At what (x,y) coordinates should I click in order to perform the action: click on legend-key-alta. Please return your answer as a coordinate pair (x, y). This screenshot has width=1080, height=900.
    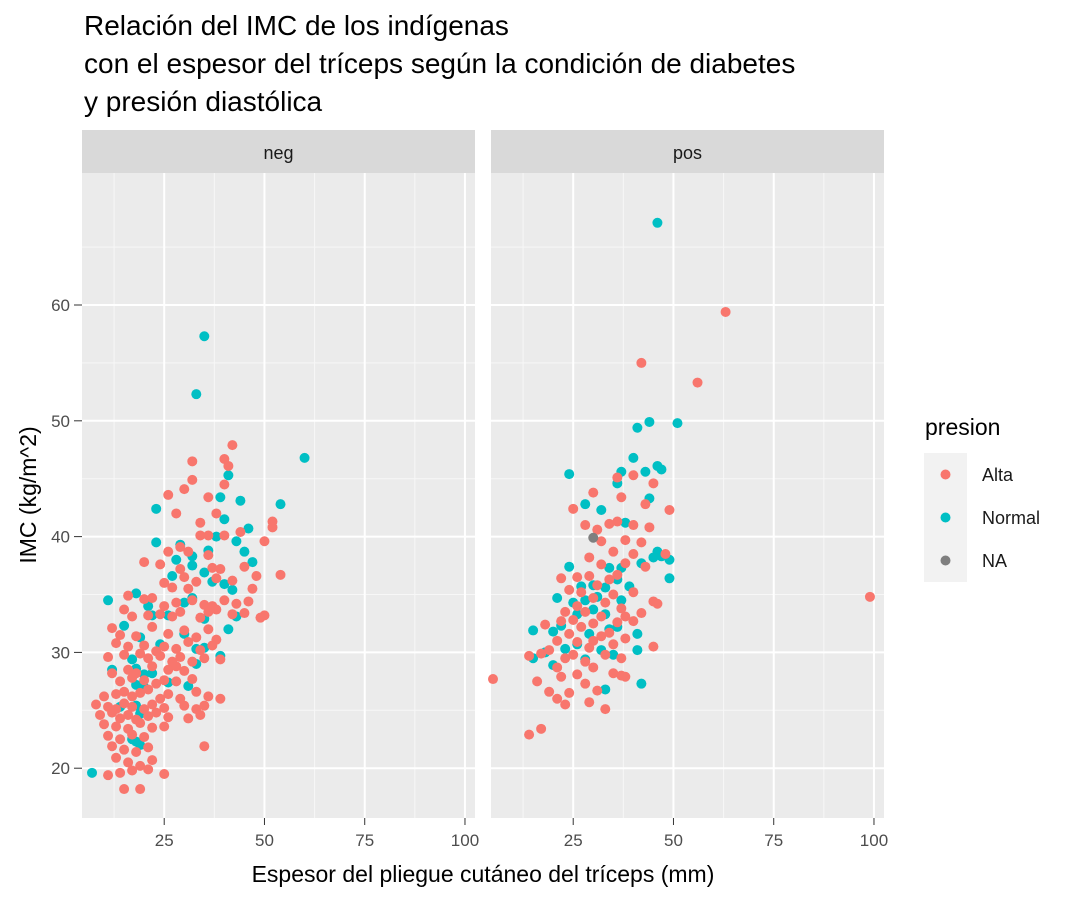
    Looking at the image, I should click on (945, 474).